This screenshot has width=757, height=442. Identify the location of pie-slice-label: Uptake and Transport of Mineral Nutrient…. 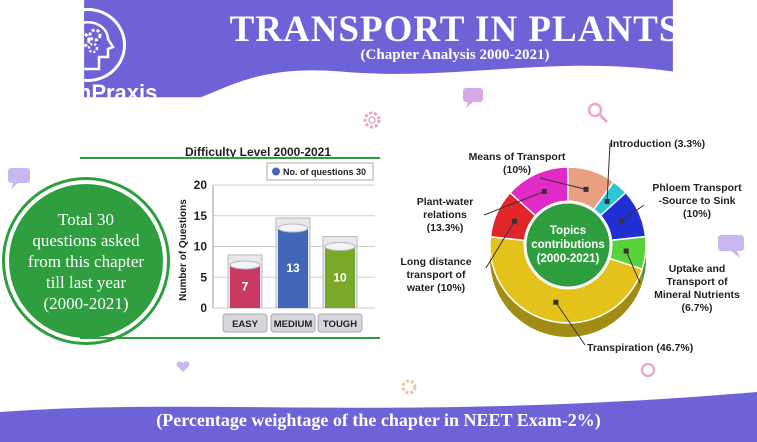
(697, 288).